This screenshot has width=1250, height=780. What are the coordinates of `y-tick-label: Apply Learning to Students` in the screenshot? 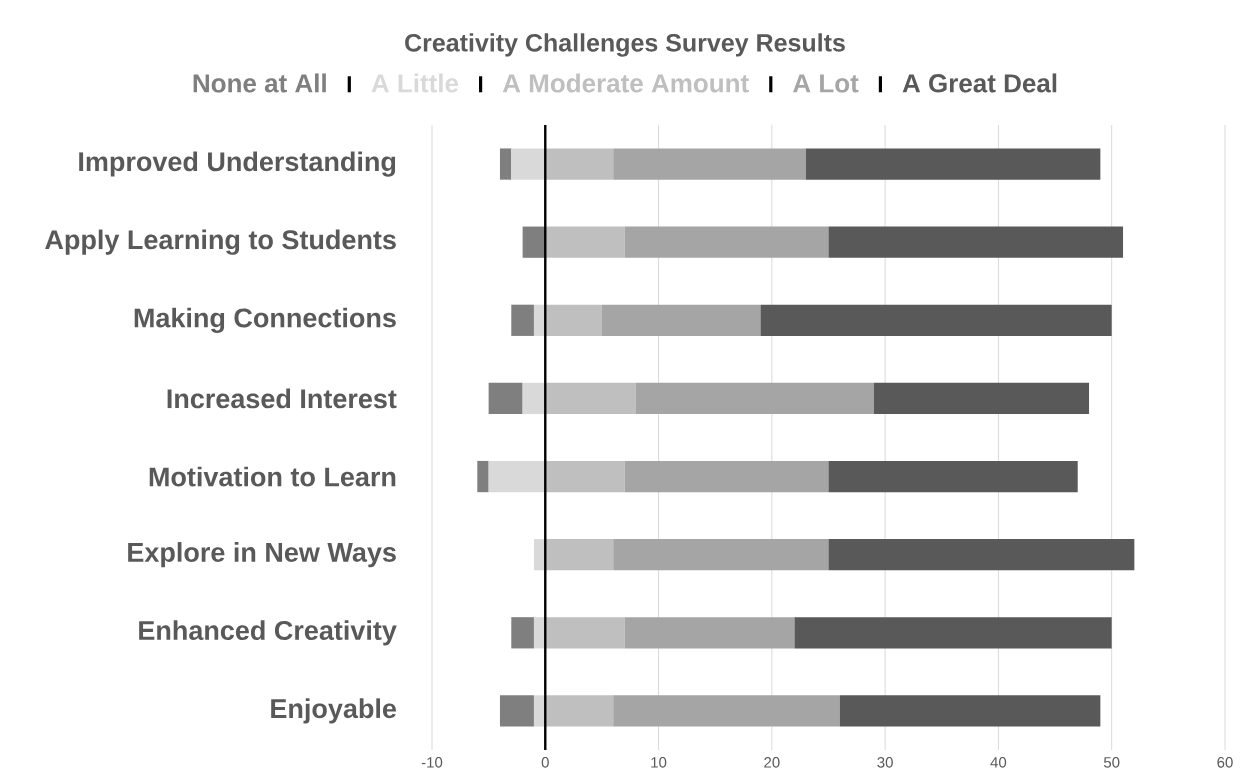 It's located at (220, 242).